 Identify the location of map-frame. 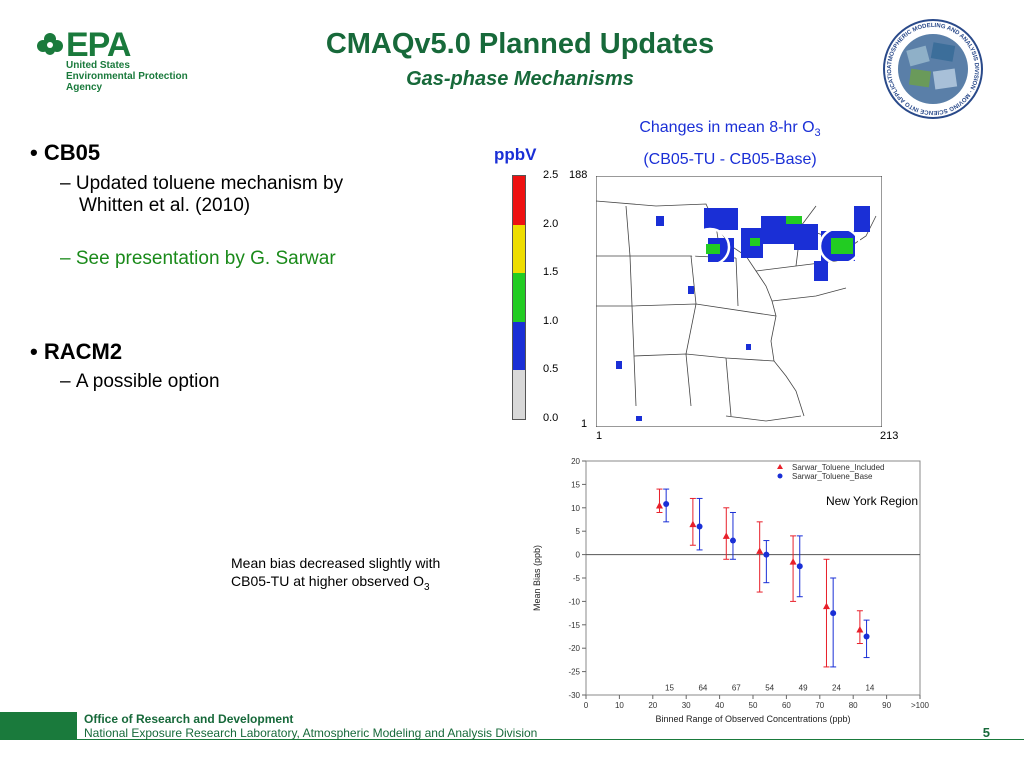
(739, 301).